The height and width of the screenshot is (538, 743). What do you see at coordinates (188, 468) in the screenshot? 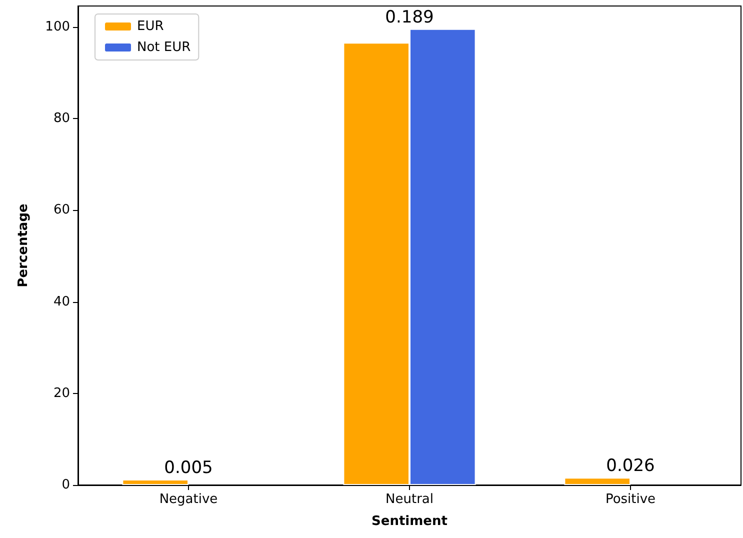
I see `annotation: 0.005` at bounding box center [188, 468].